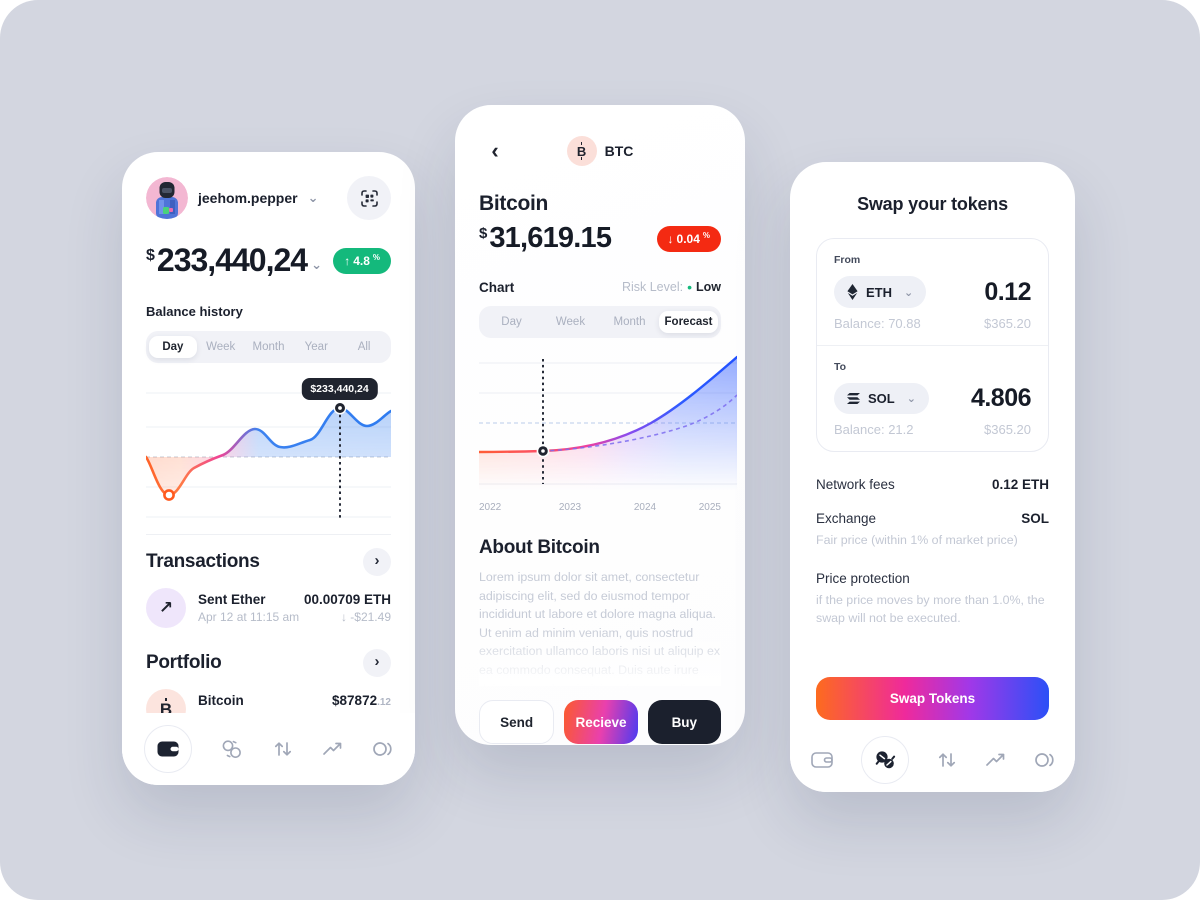 This screenshot has width=1200, height=900. I want to click on receive-button: Recieve, so click(601, 722).